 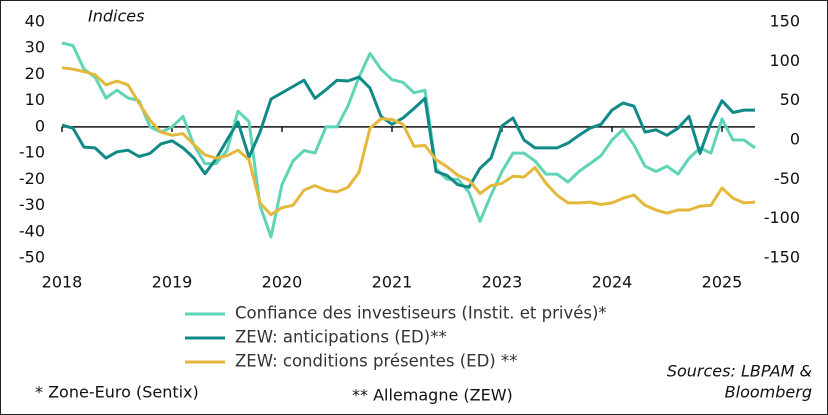 I want to click on y-tick-label: 10, so click(x=35, y=99).